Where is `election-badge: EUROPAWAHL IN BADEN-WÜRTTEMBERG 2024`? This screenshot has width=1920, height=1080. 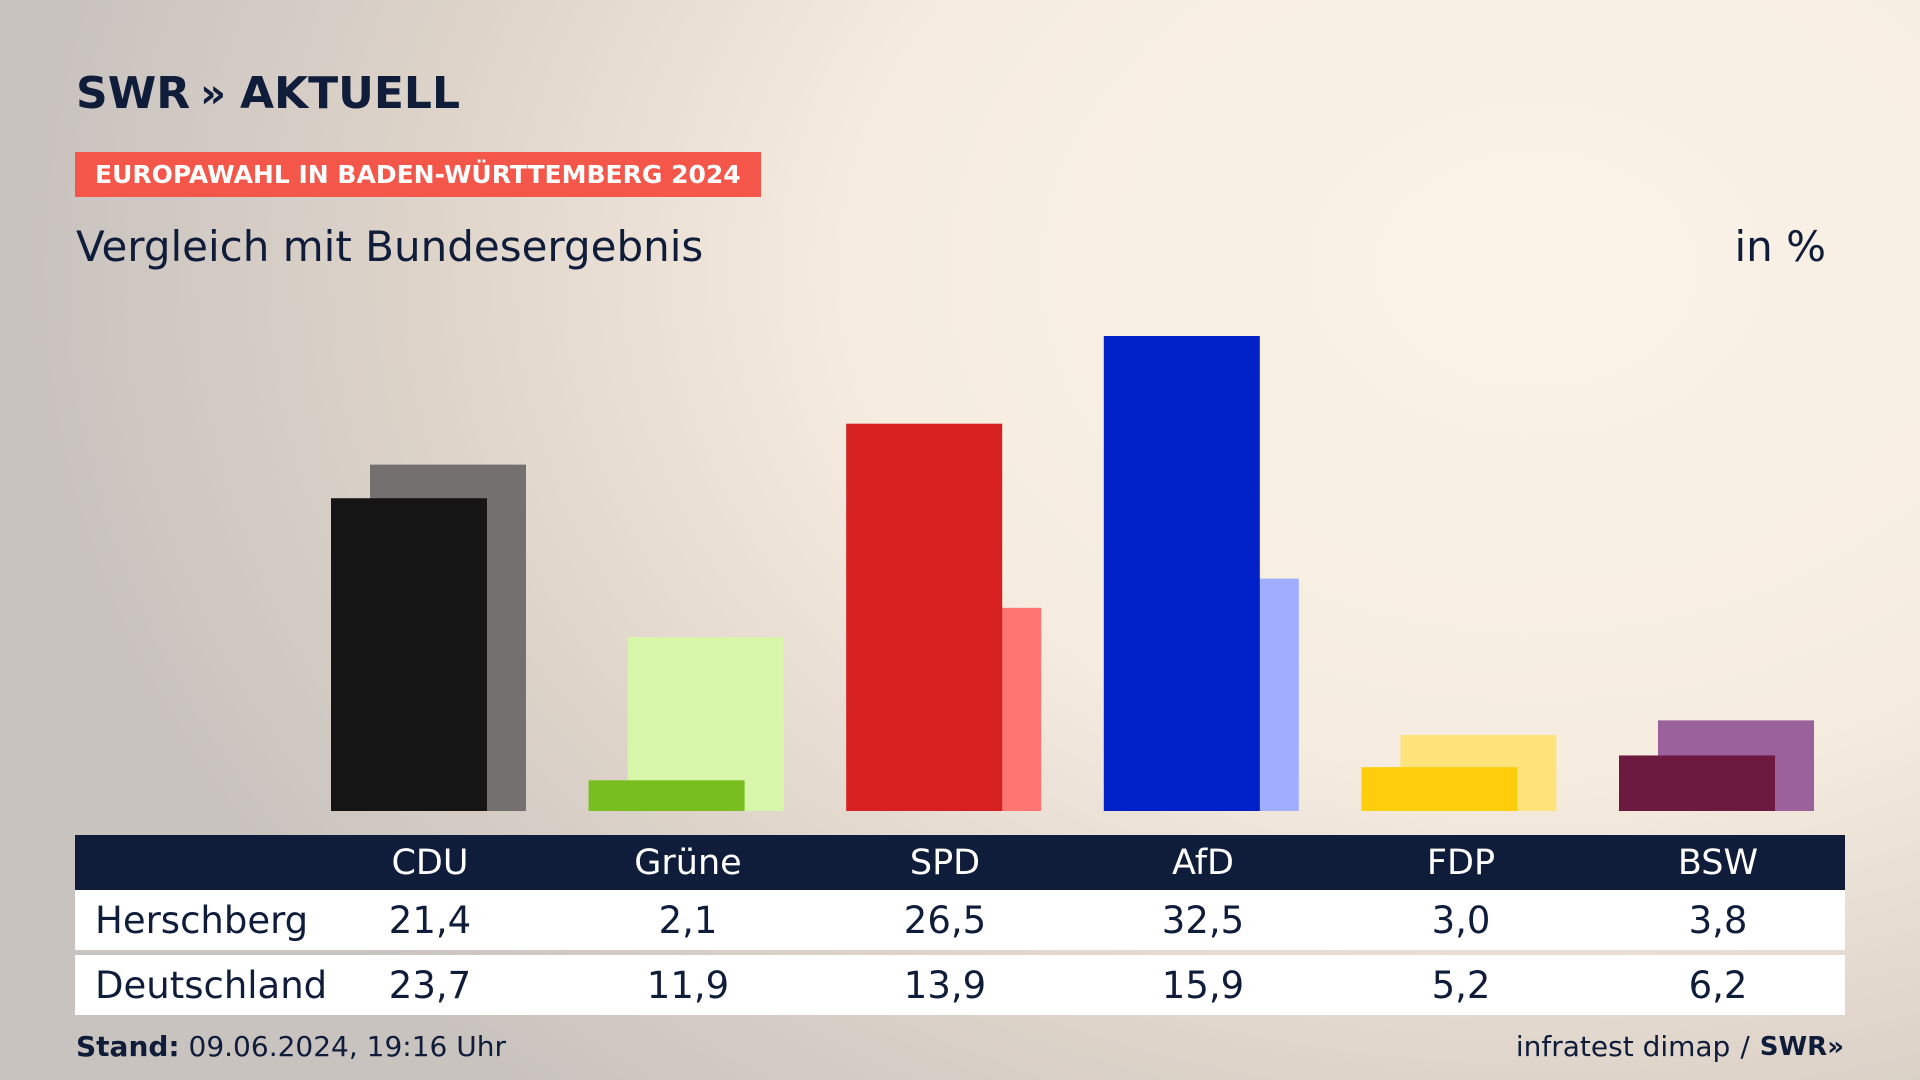
election-badge: EUROPAWAHL IN BADEN-WÜRTTEMBERG 2024 is located at coordinates (418, 174).